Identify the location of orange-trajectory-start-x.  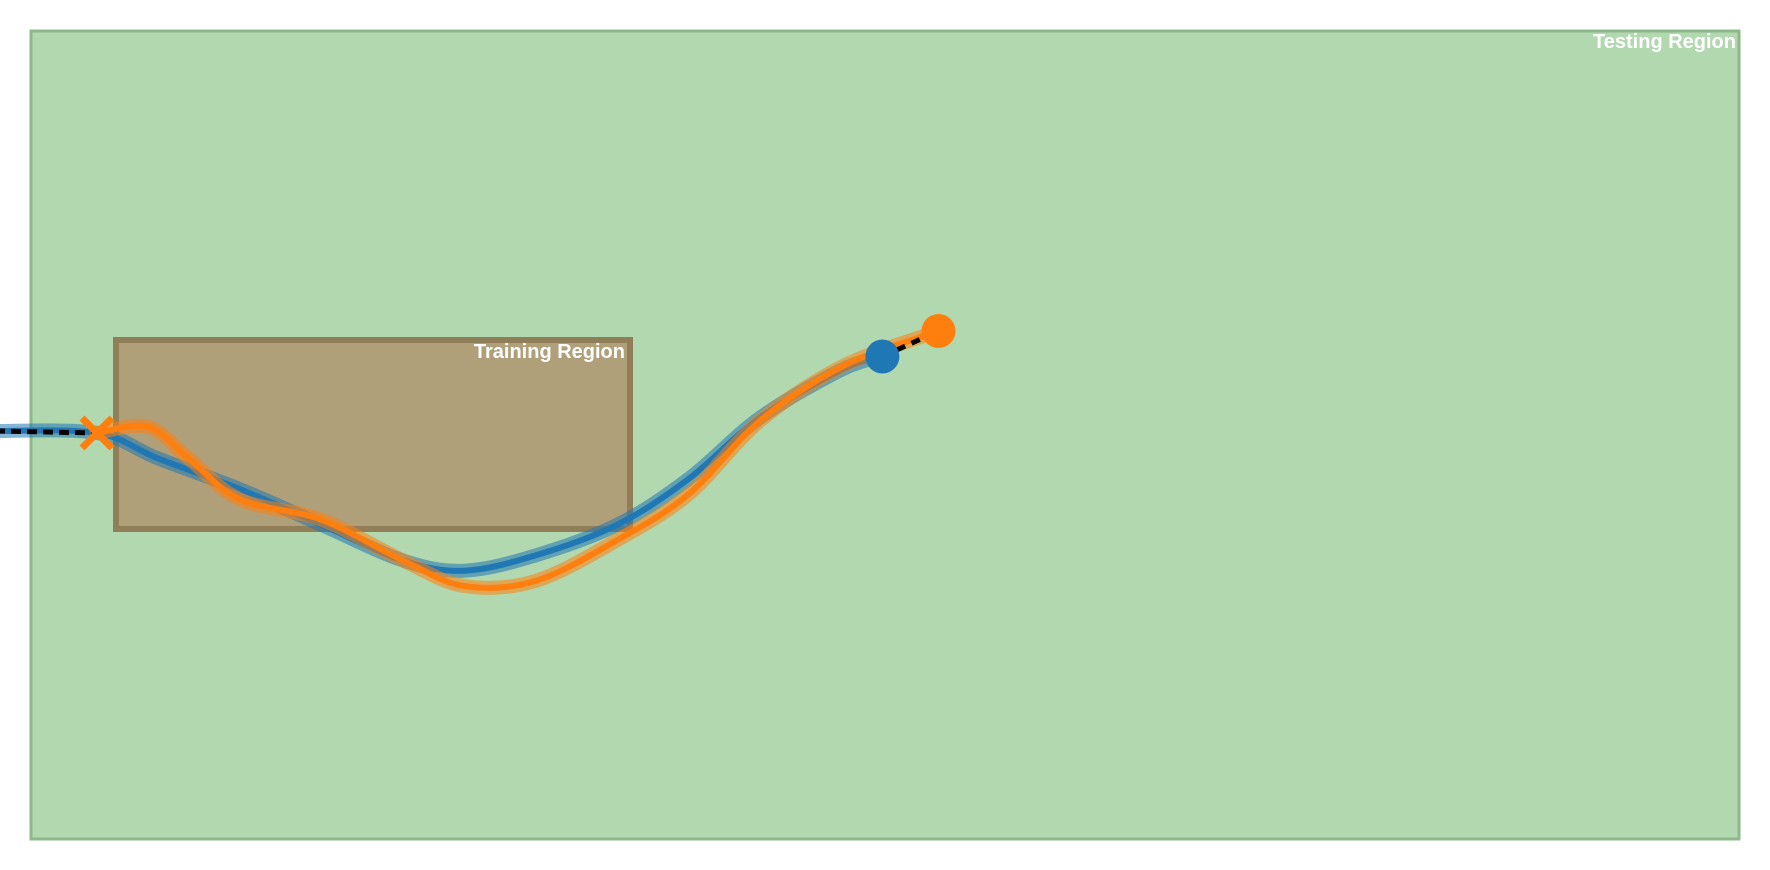
(97, 433).